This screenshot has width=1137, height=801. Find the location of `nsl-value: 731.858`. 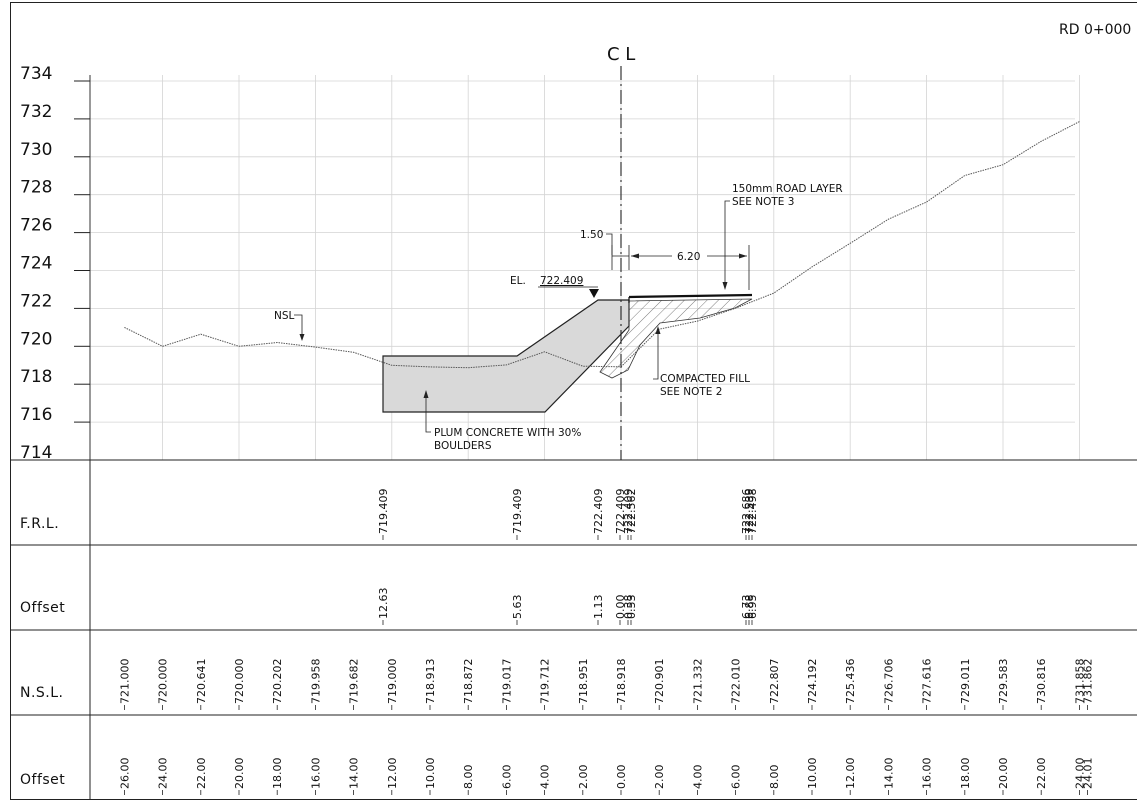

nsl-value: 731.858 is located at coordinates (1079, 682).